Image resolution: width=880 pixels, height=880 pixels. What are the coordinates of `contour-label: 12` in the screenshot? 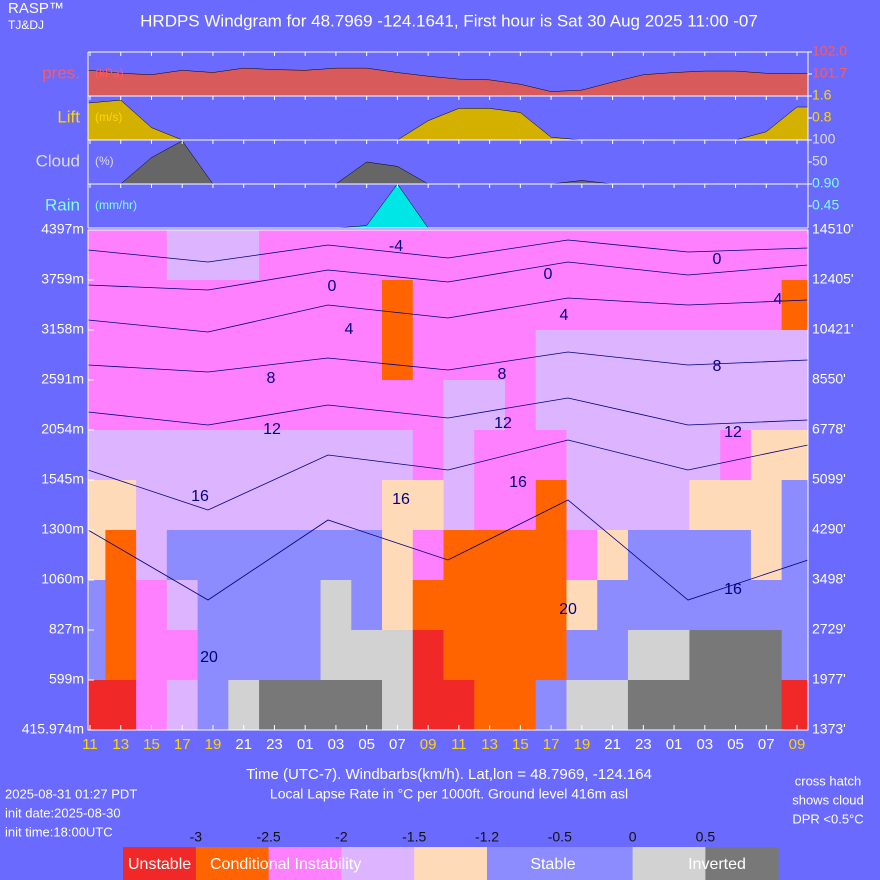 It's located at (733, 432).